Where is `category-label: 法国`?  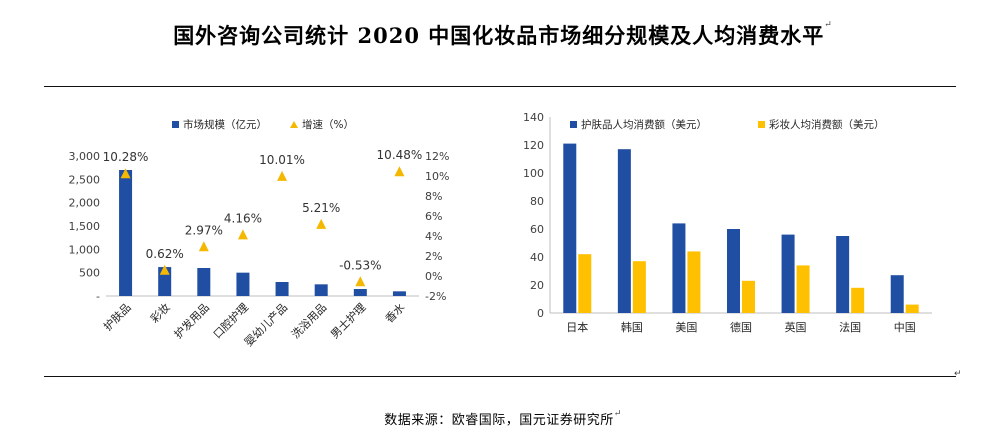
category-label: 法国 is located at coordinates (850, 327).